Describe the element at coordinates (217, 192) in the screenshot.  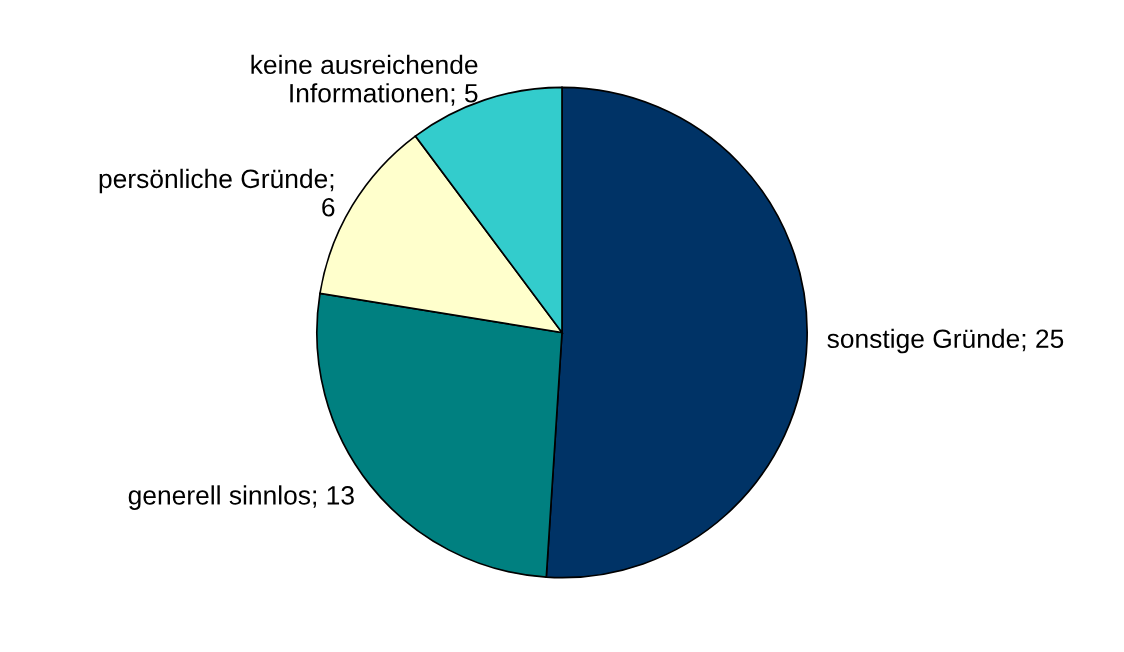
I see `slice-label: persönliche Gründe; 6` at that location.